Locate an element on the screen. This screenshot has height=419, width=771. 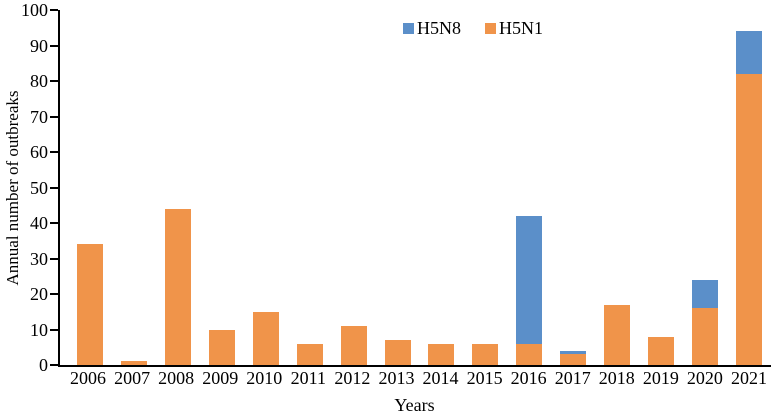
legend-label: H5N8 is located at coordinates (439, 28).